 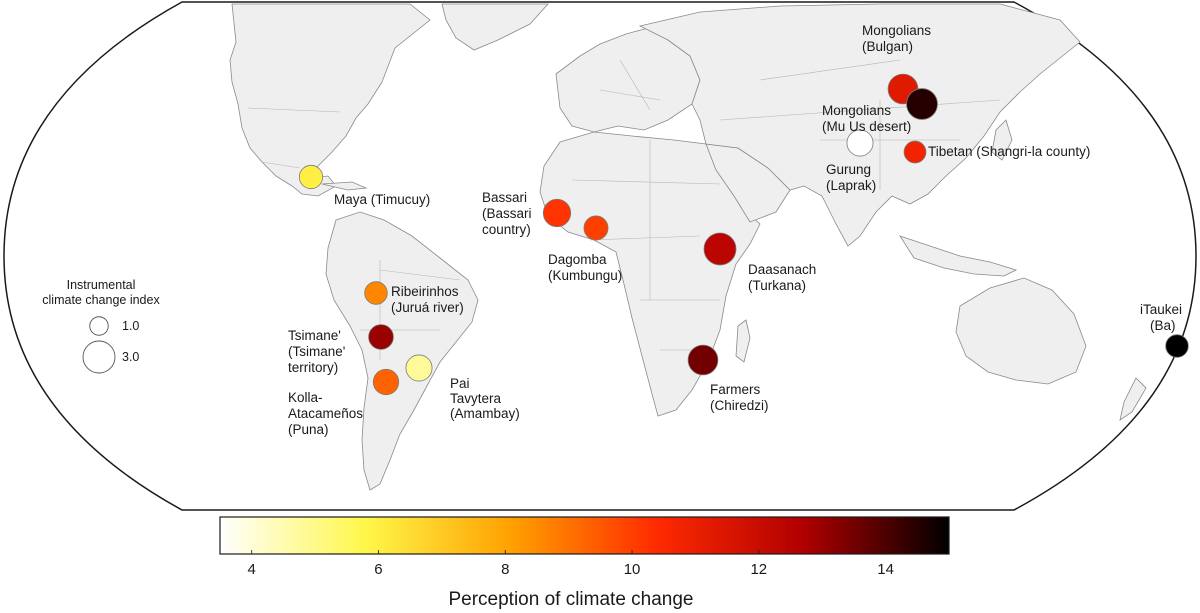 I want to click on site-label-dagomba: Dagomba (Kumbungu), so click(x=585, y=267).